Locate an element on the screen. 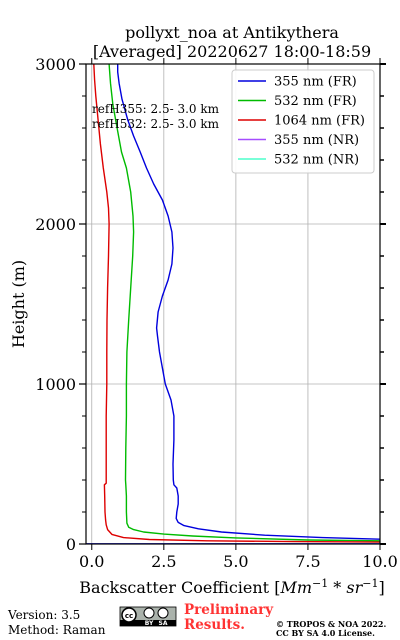 The width and height of the screenshot is (400, 640). x-tick-label: 5.0 is located at coordinates (235, 561).